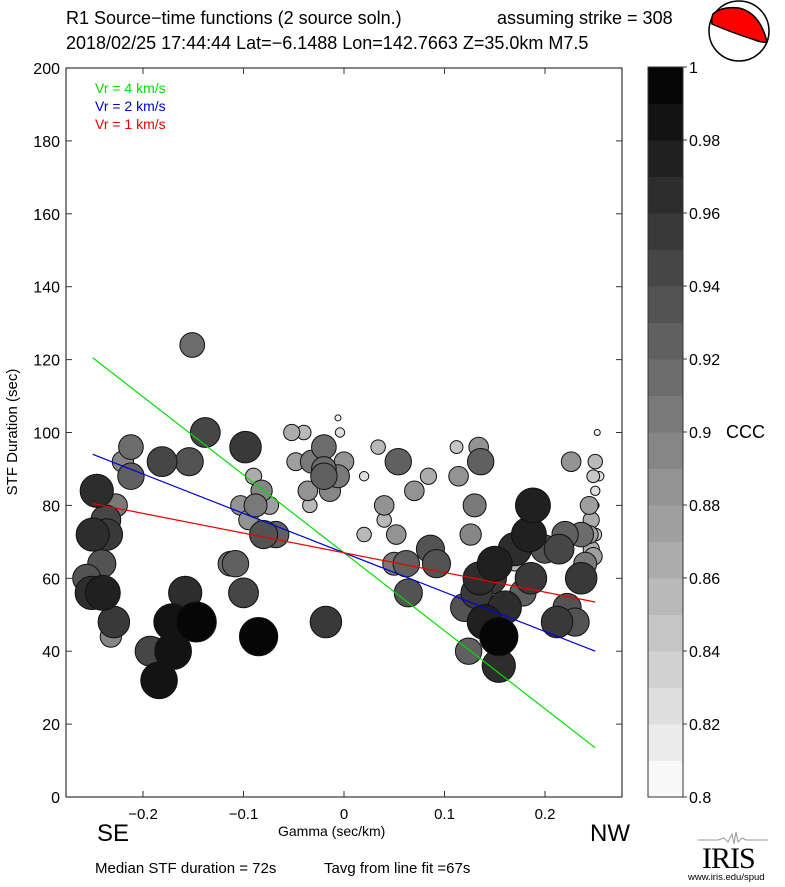  What do you see at coordinates (51, 579) in the screenshot?
I see `y-tick-label: 60` at bounding box center [51, 579].